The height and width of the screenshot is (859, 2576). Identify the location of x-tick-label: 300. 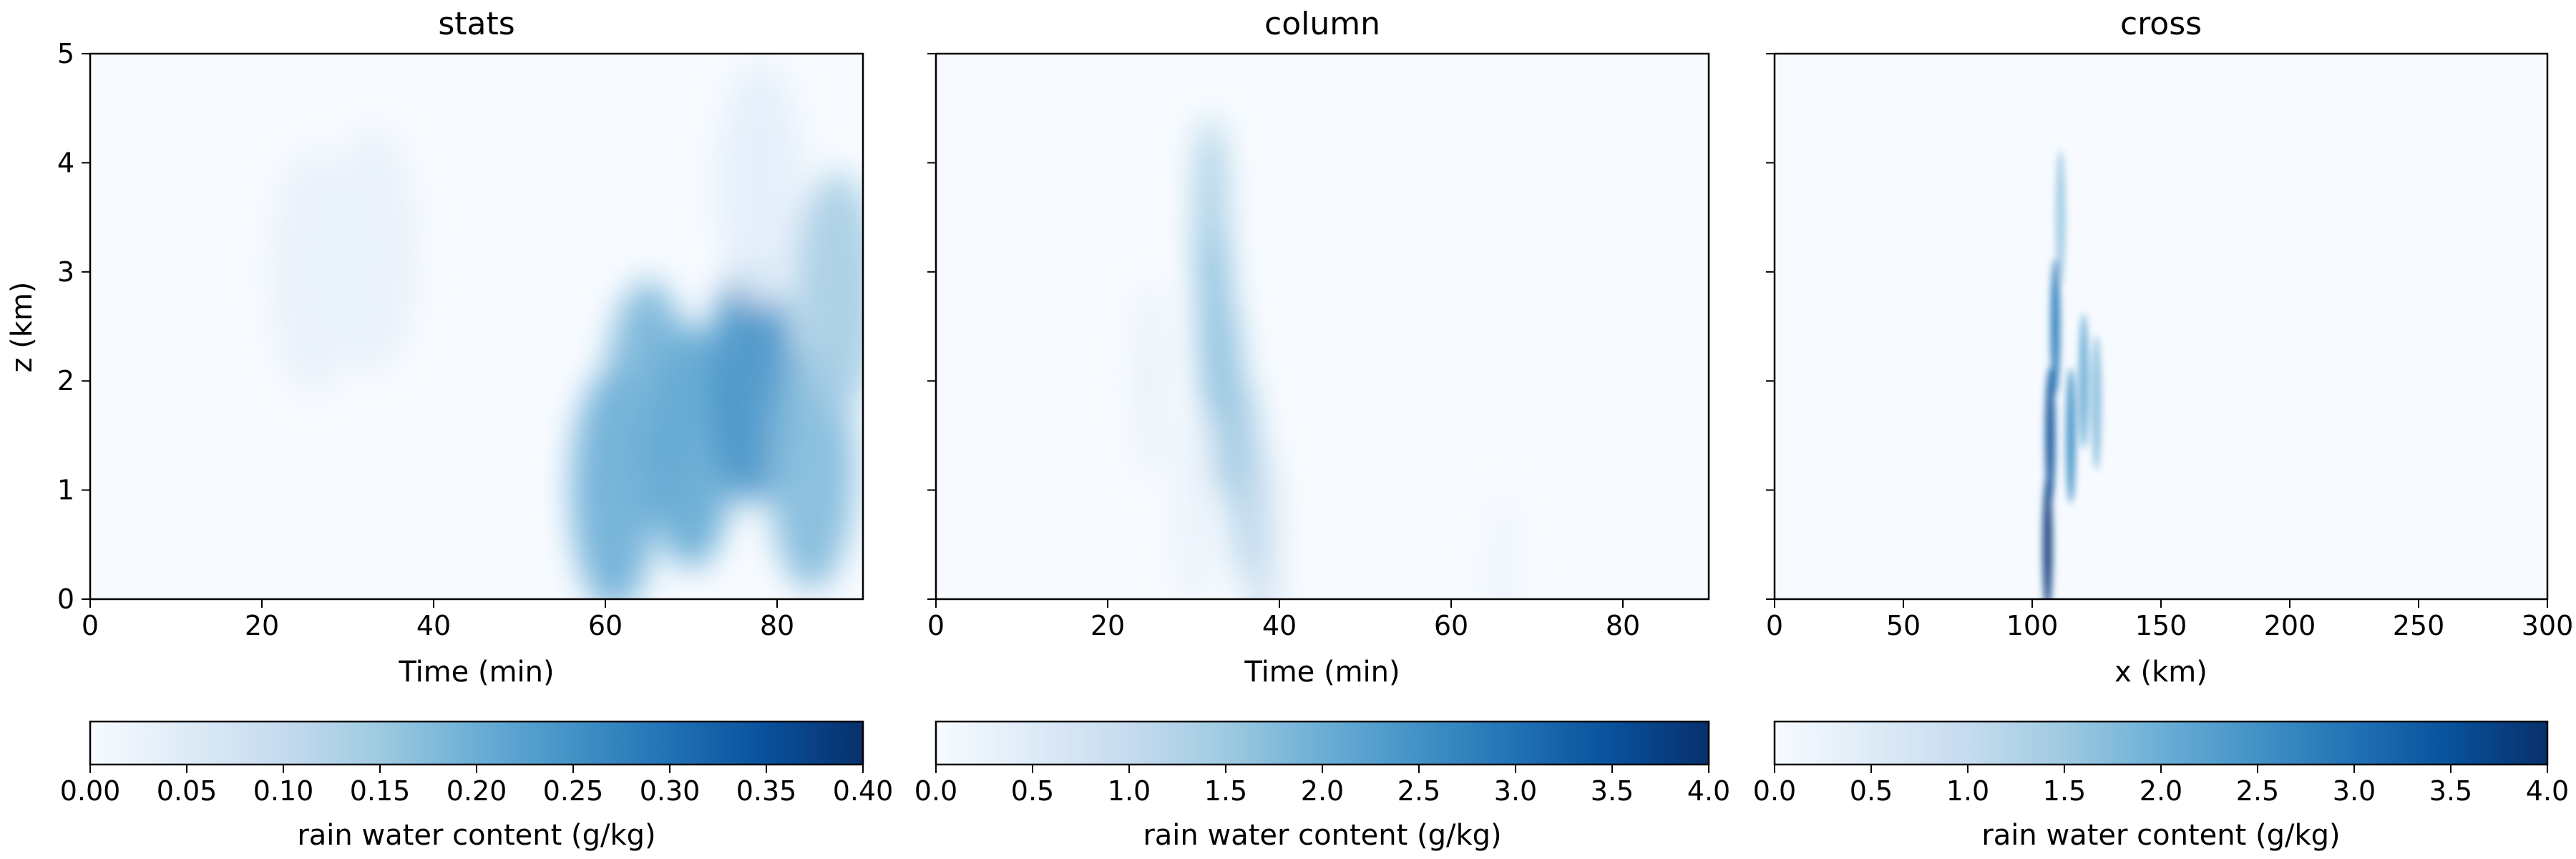
(2548, 625).